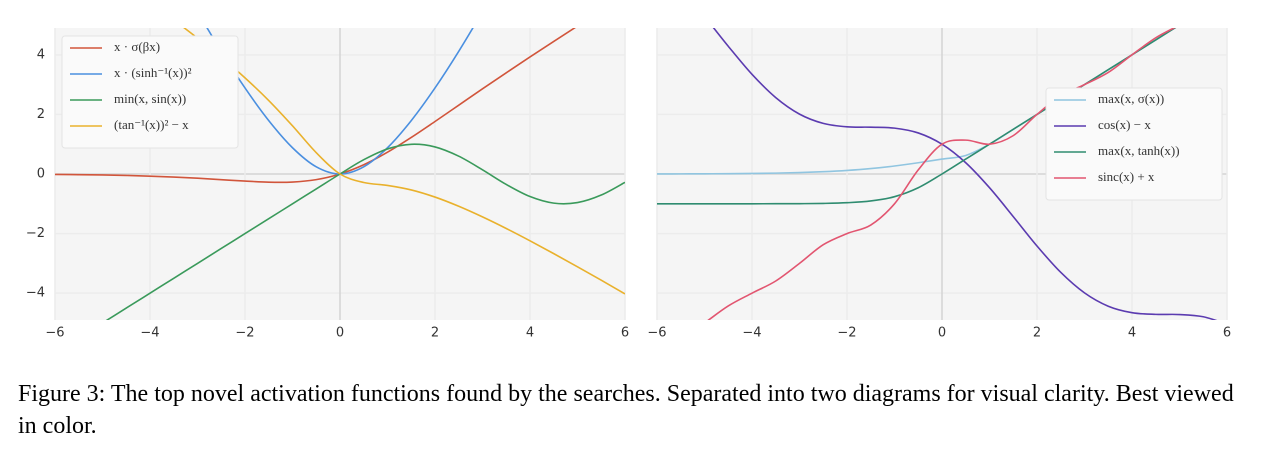 The width and height of the screenshot is (1268, 462). Describe the element at coordinates (1139, 150) in the screenshot. I see `legend-label: max(x, tanh(x))` at that location.